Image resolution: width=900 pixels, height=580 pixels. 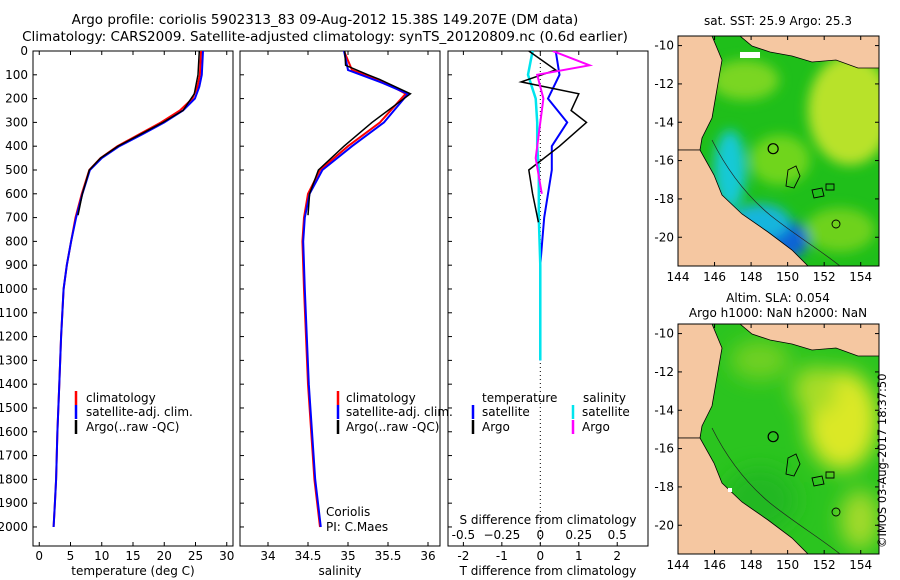 I want to click on x-tick-label: 15, so click(x=132, y=556).